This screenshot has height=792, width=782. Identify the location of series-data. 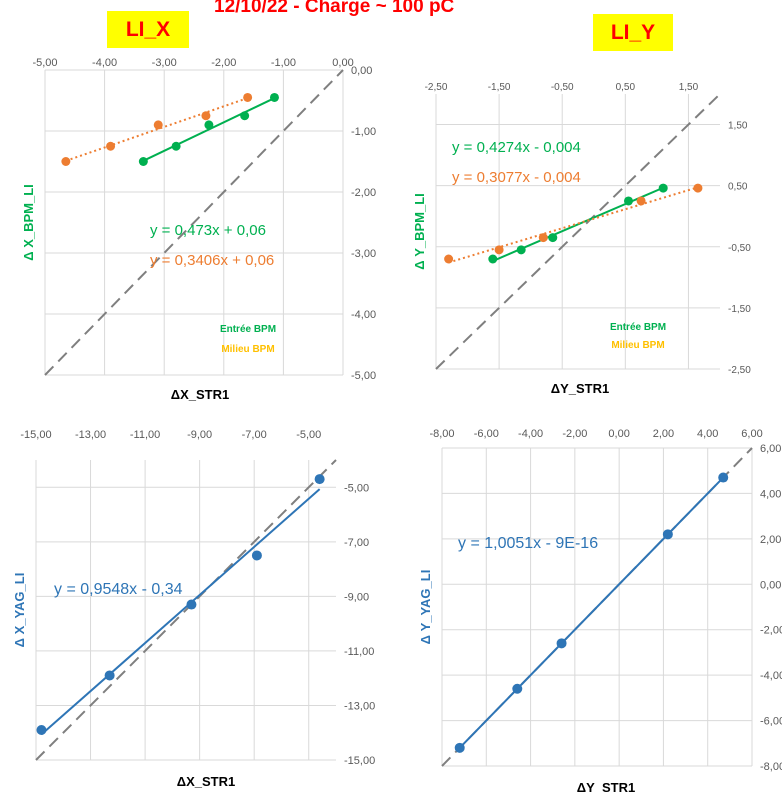
(180, 605).